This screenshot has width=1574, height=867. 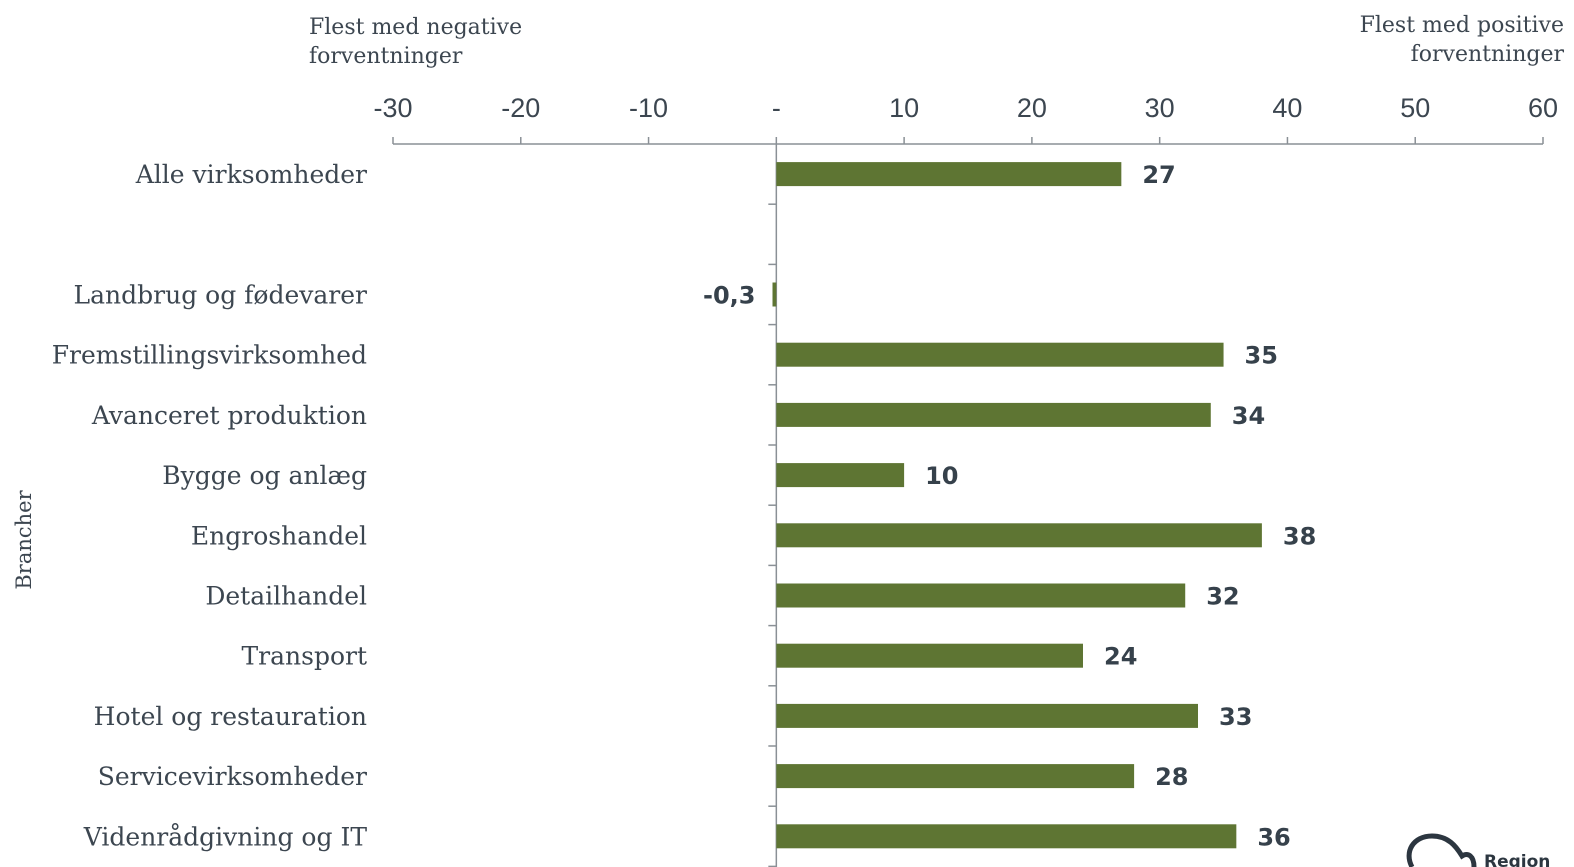 I want to click on y-axis-title: Brancher, so click(x=24, y=539).